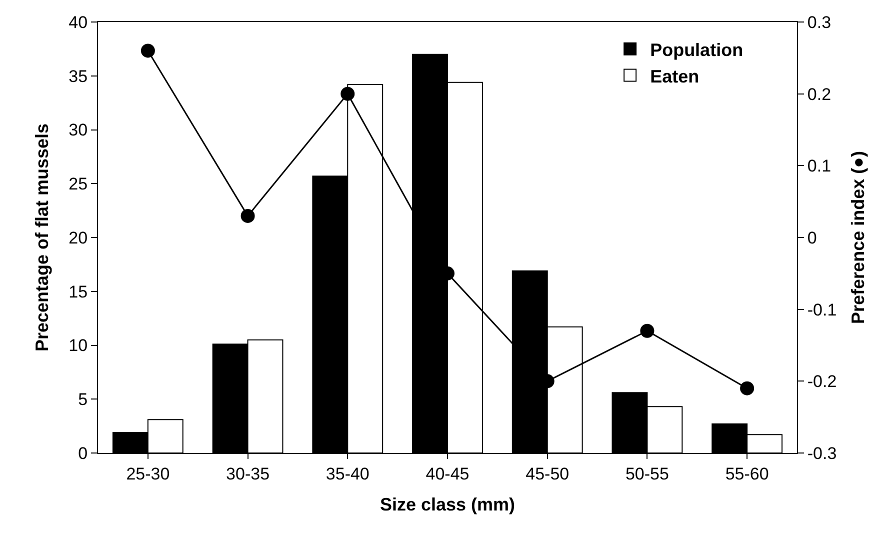 The width and height of the screenshot is (896, 544). What do you see at coordinates (858, 237) in the screenshot?
I see `y2-axis-title: Preference index (●)` at bounding box center [858, 237].